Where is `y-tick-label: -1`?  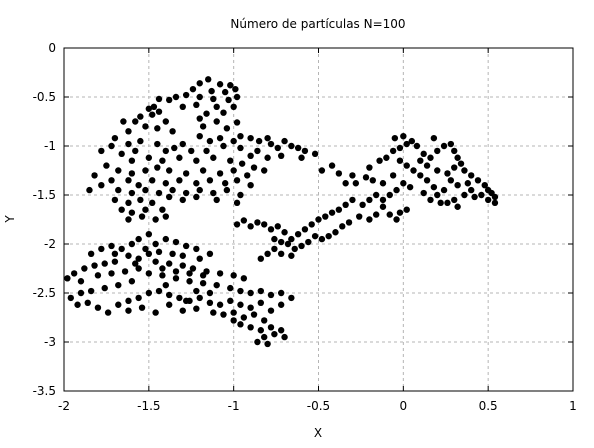 y-tick-label: -1 is located at coordinates (50, 146).